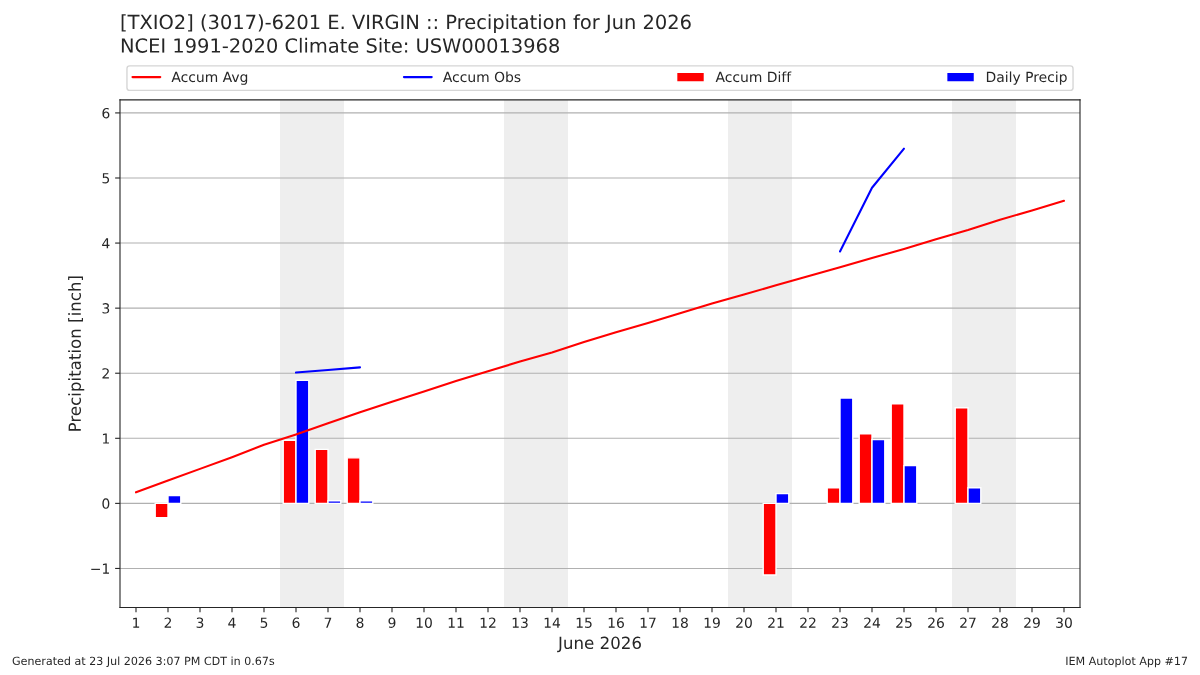 The width and height of the screenshot is (1200, 675). I want to click on y-tick-label: 2, so click(105, 373).